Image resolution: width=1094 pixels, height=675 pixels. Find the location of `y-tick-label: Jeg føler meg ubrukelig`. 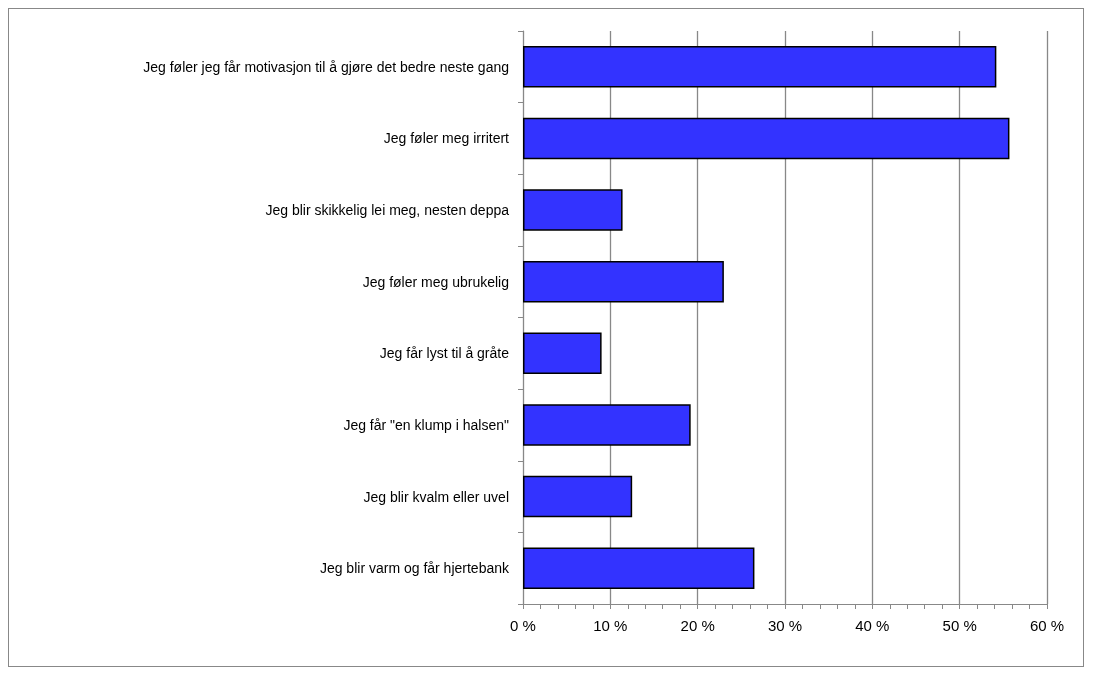

y-tick-label: Jeg føler meg ubrukelig is located at coordinates (435, 281).